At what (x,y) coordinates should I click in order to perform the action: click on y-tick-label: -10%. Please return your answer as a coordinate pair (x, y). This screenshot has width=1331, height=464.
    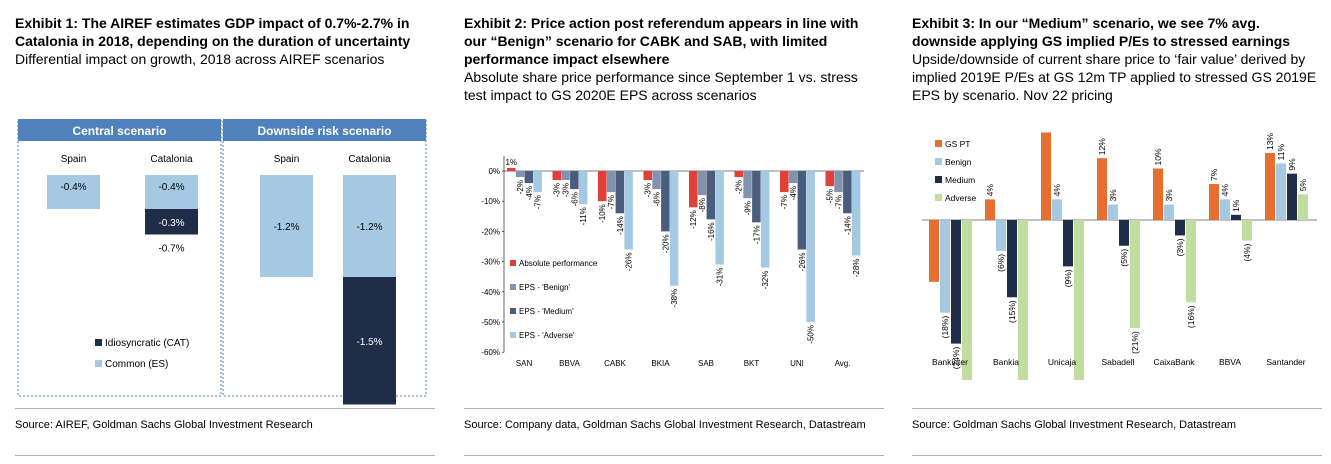
    Looking at the image, I should click on (490, 201).